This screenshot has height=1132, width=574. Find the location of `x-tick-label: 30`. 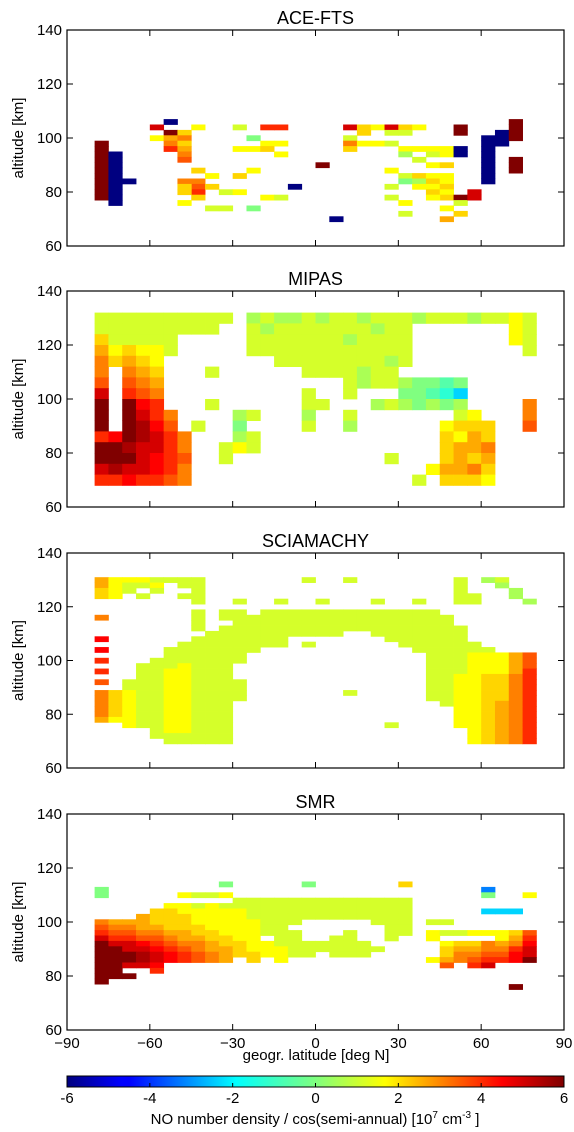

x-tick-label: 30 is located at coordinates (398, 1043).